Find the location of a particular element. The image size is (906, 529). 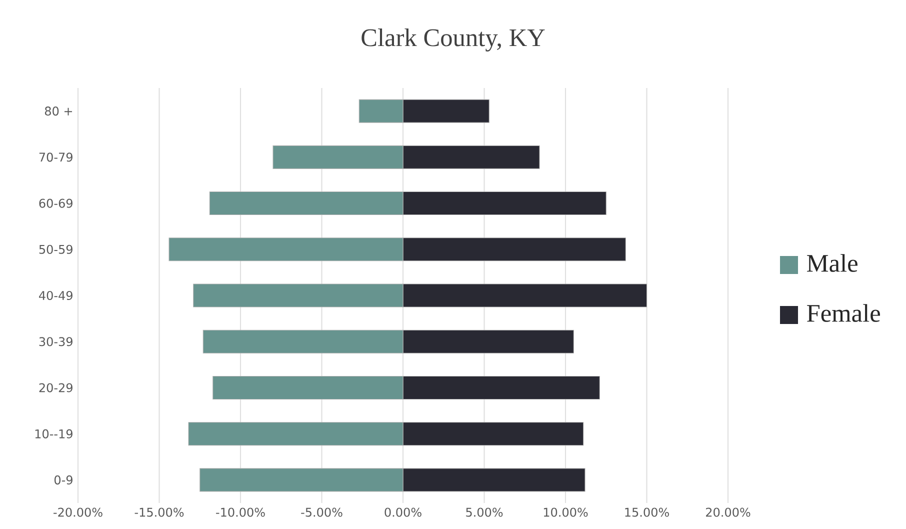

y-tick-label: 20-29 is located at coordinates (55, 387).